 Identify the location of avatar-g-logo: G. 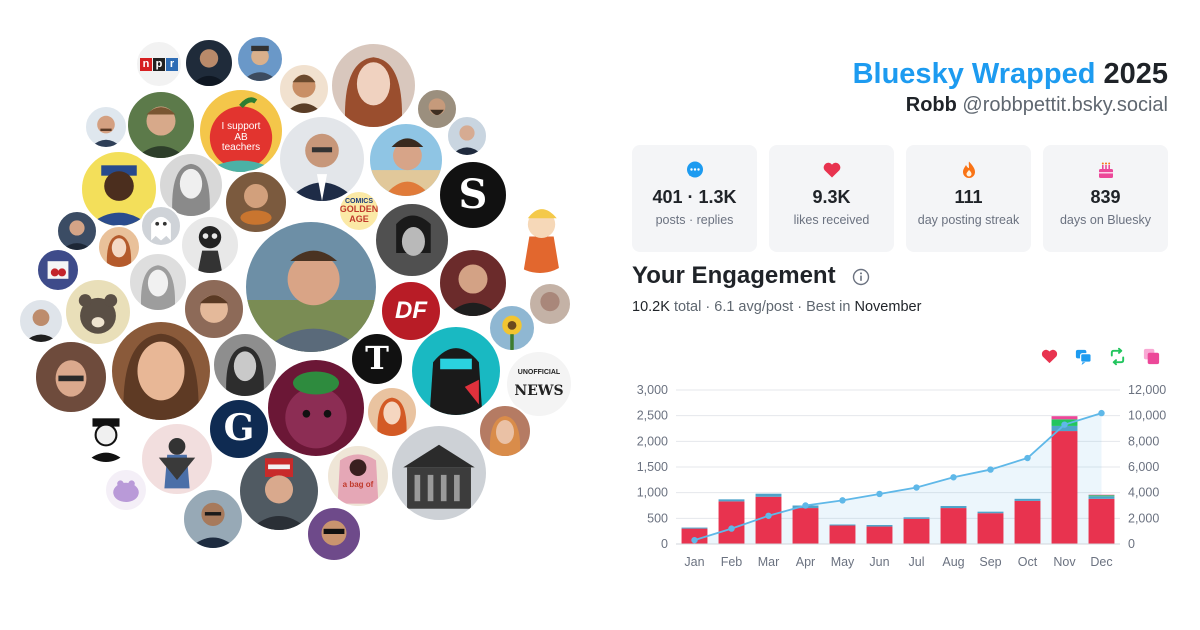
(239, 429).